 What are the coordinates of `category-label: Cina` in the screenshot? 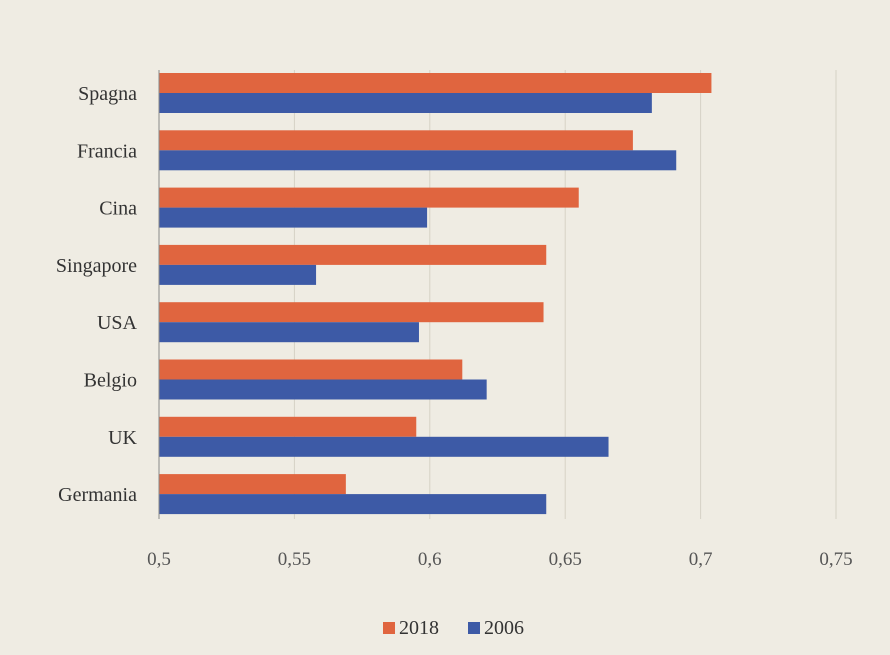 It's located at (118, 209).